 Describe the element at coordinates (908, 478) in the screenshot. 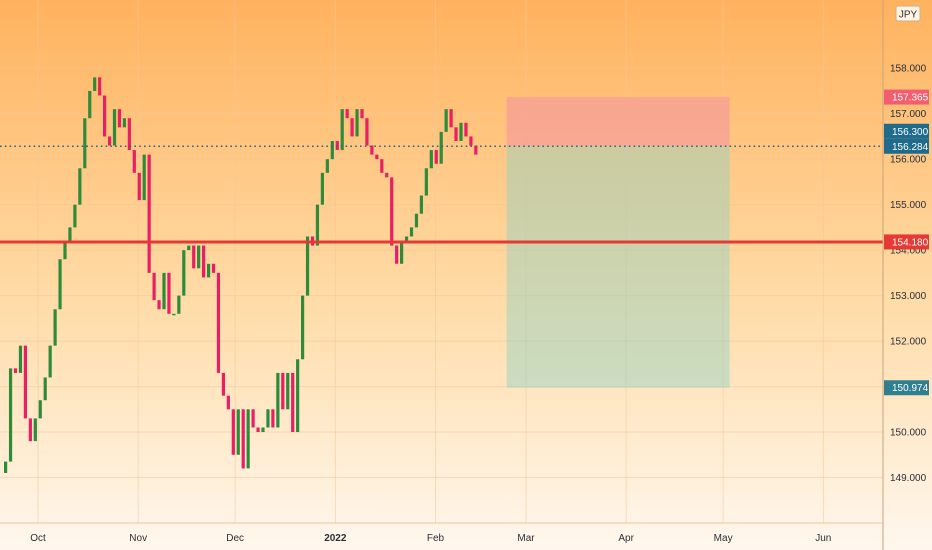

I see `price-tick-149.000: 149.000` at that location.